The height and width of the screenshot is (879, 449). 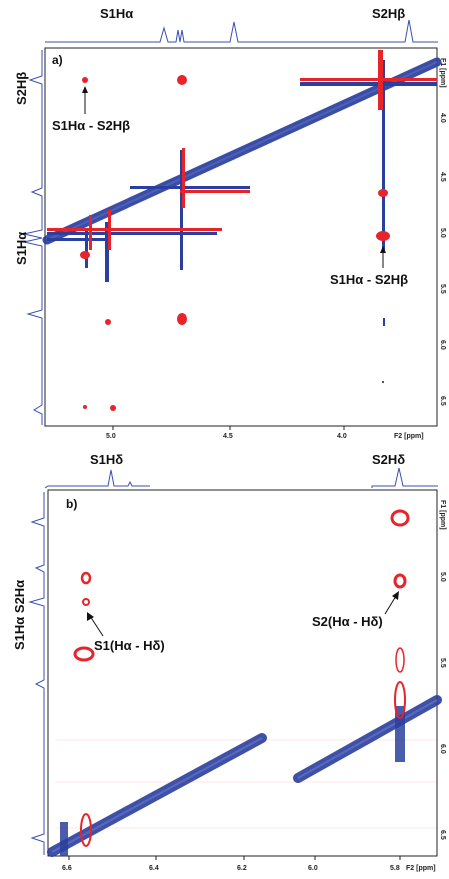 What do you see at coordinates (388, 13) in the screenshot?
I see `panel-a-top-label-2: S2Hβ` at bounding box center [388, 13].